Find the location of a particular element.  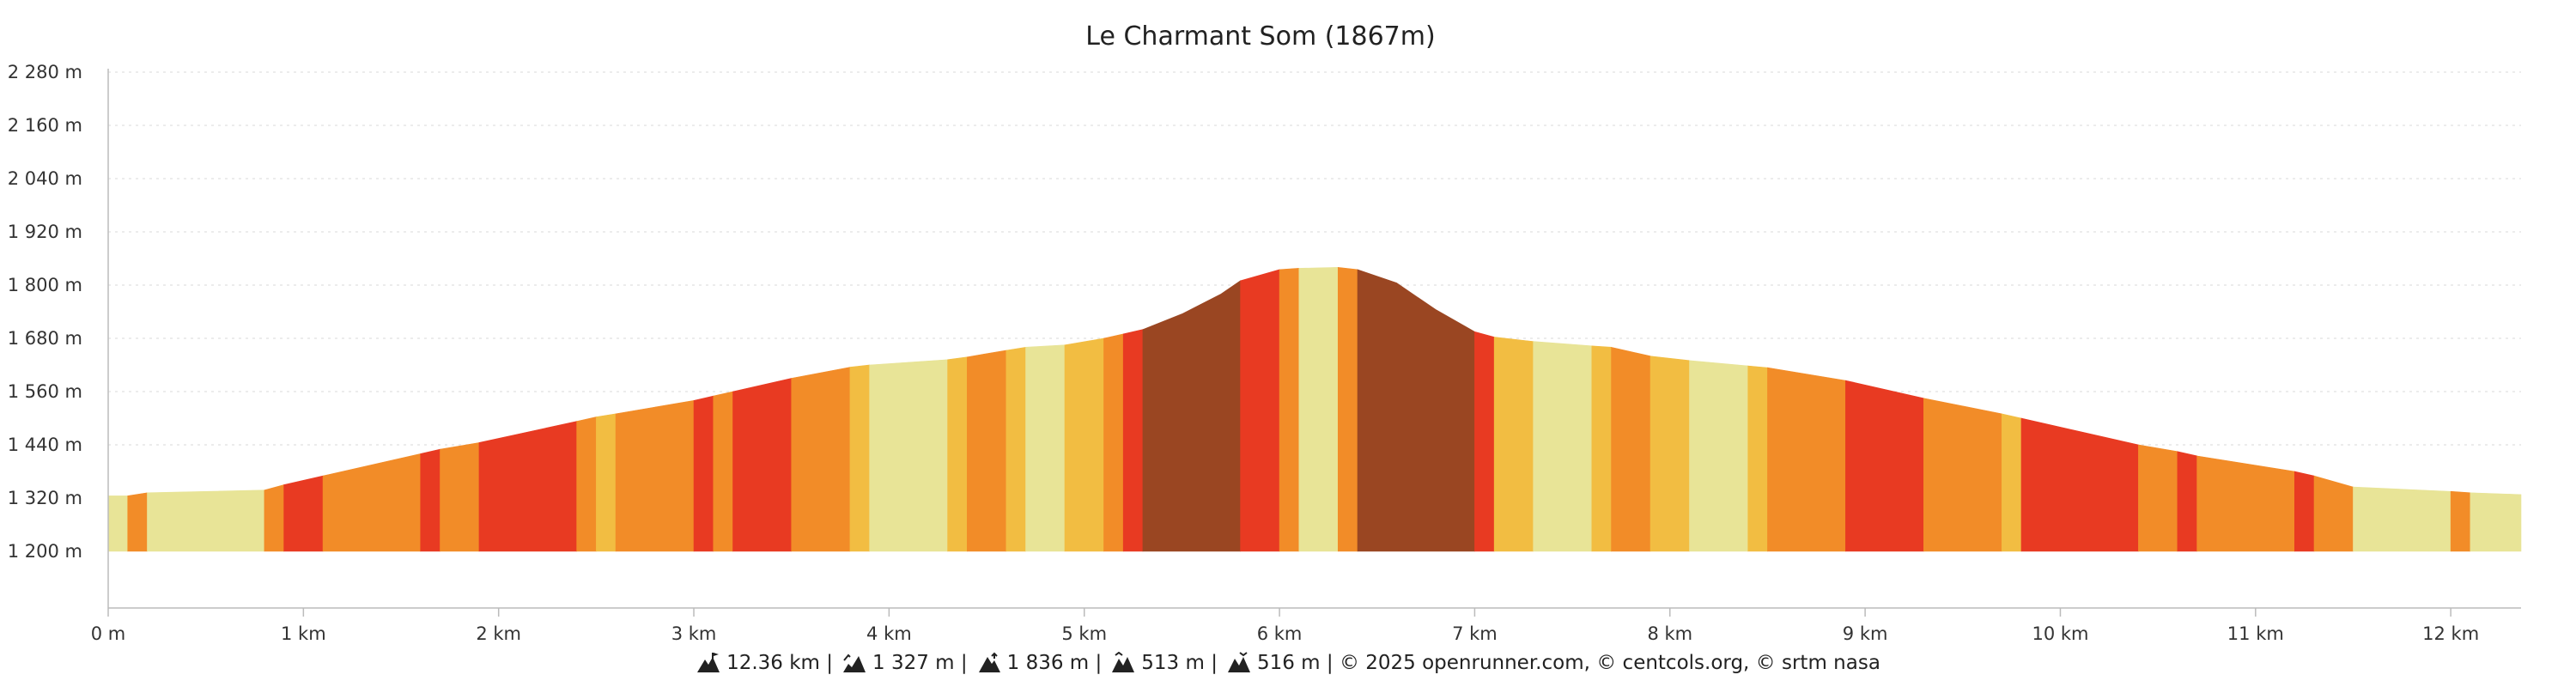

y-tick-label: 1 320 m is located at coordinates (45, 498).